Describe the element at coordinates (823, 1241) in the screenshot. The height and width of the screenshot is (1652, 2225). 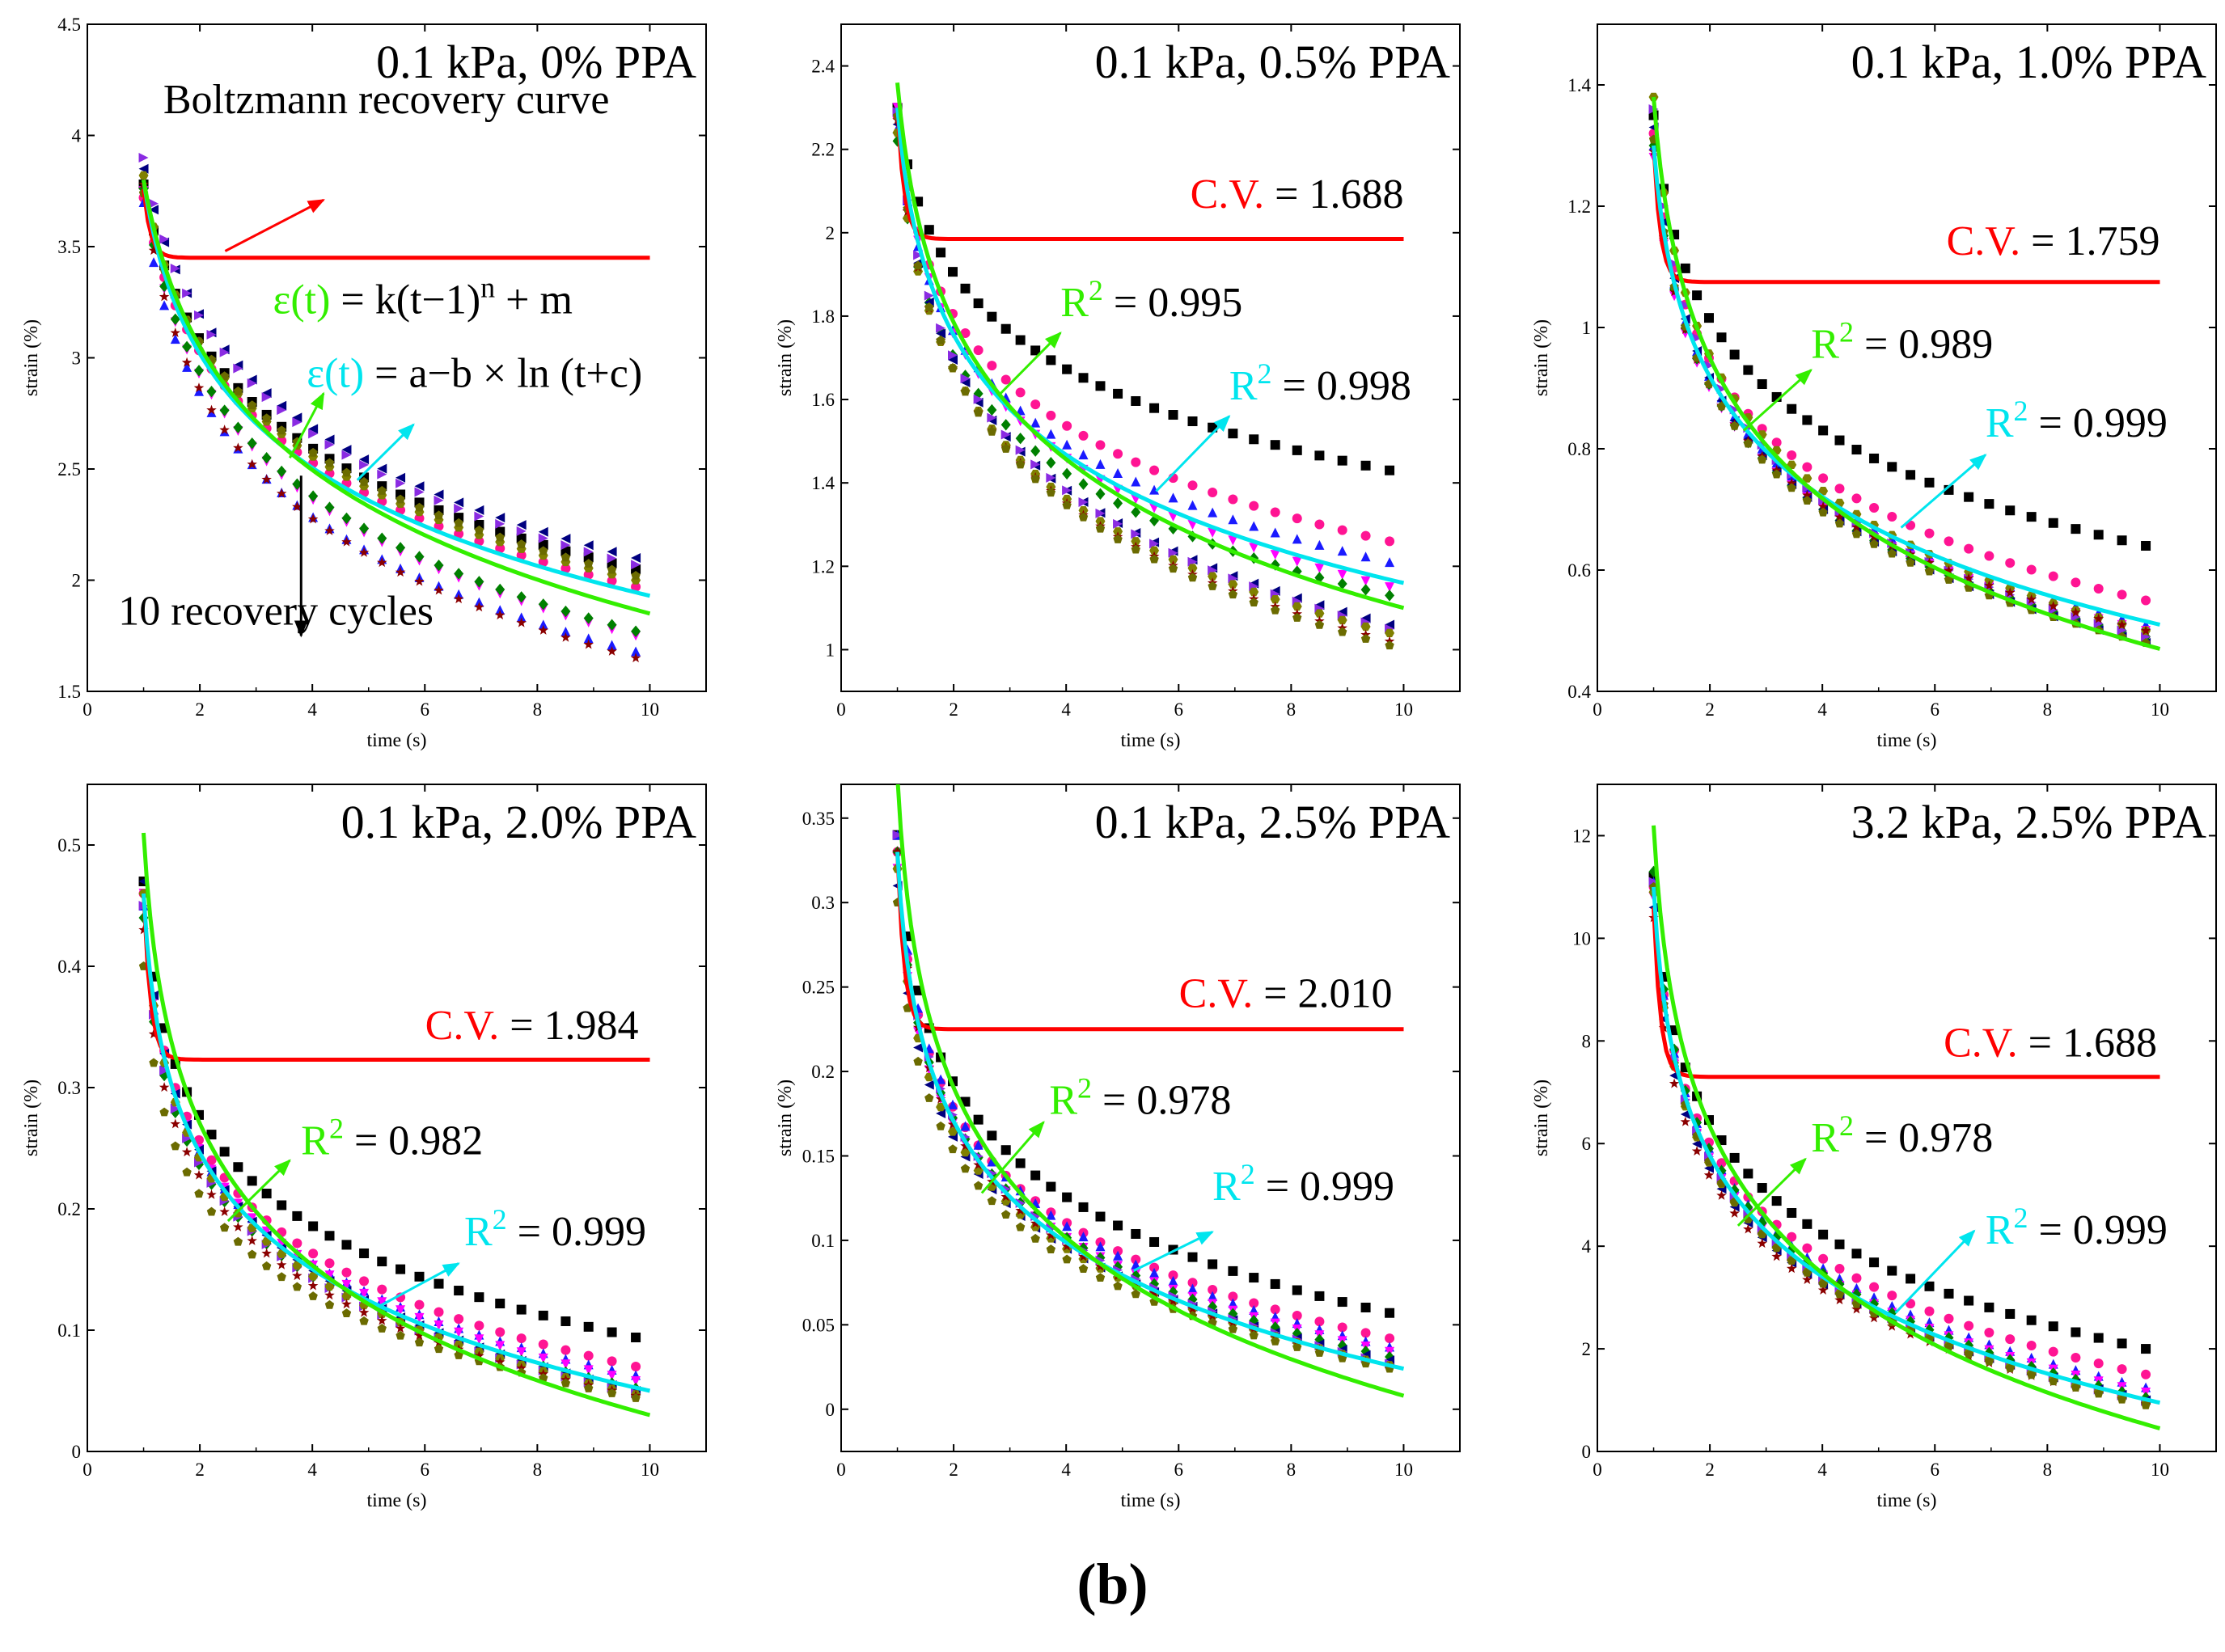
I see `y-tick-label: 0.1` at that location.